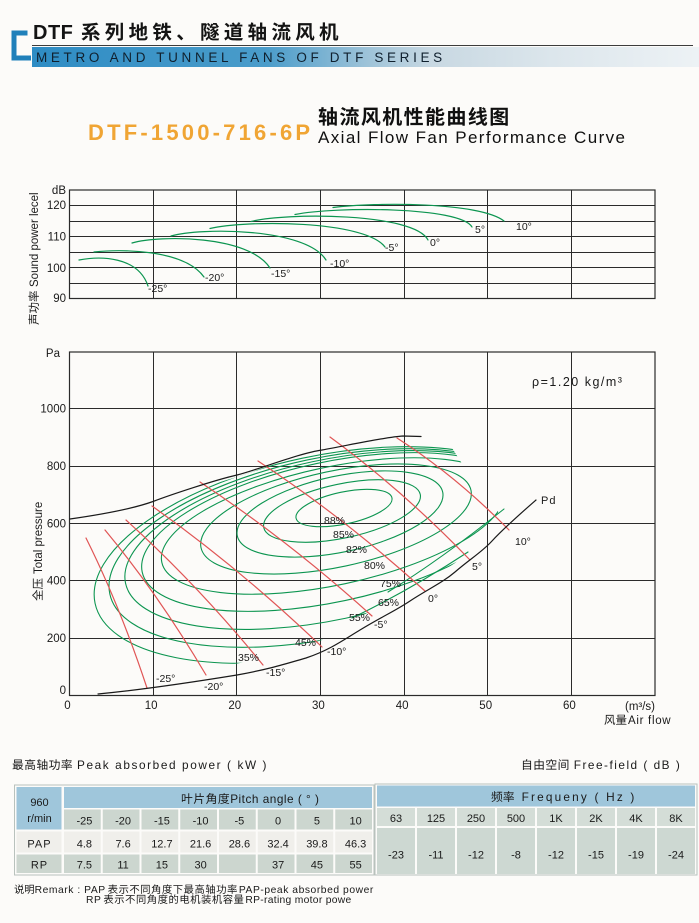  What do you see at coordinates (39, 819) in the screenshot?
I see `svg-text: r/min` at bounding box center [39, 819].